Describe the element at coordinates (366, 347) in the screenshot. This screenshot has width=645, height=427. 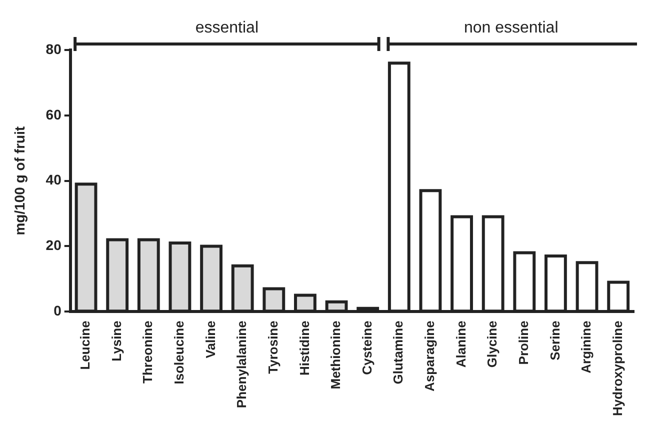
I see `x-tick-label: Cysteine` at that location.